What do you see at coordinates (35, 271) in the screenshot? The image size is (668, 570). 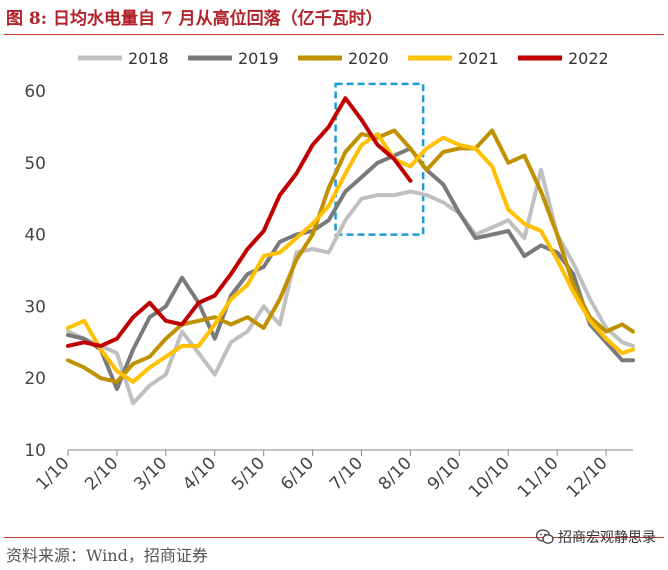 I see `y-axis: 10 20 30 40 50 60` at bounding box center [35, 271].